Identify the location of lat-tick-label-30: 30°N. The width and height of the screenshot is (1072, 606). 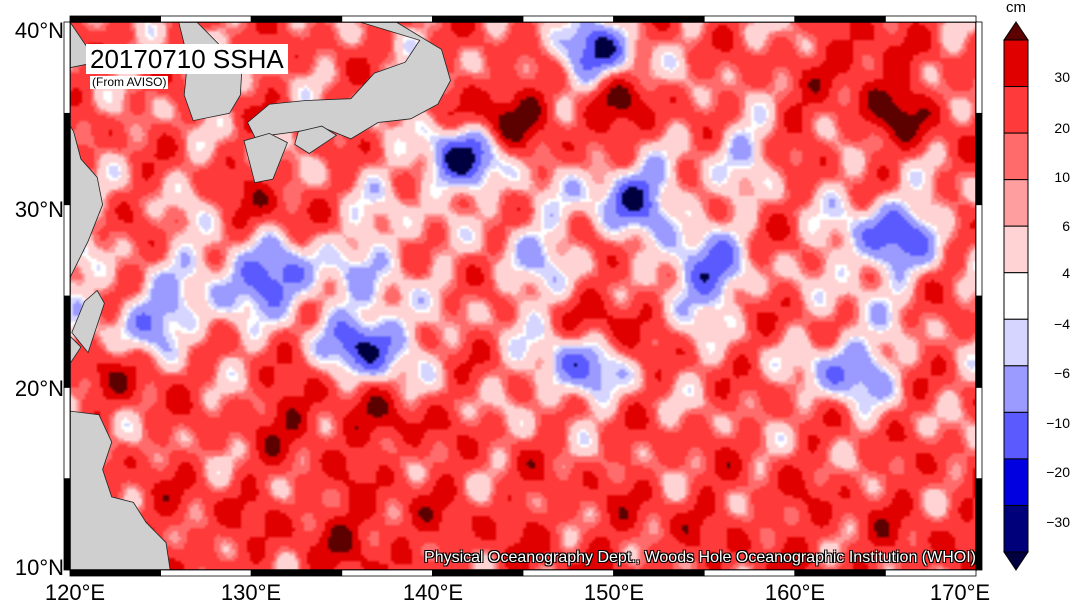
(39, 209).